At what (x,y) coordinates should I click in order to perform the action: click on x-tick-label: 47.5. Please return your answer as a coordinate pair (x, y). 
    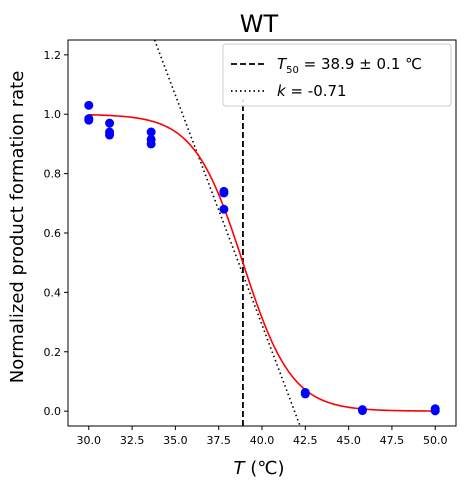
    Looking at the image, I should click on (392, 440).